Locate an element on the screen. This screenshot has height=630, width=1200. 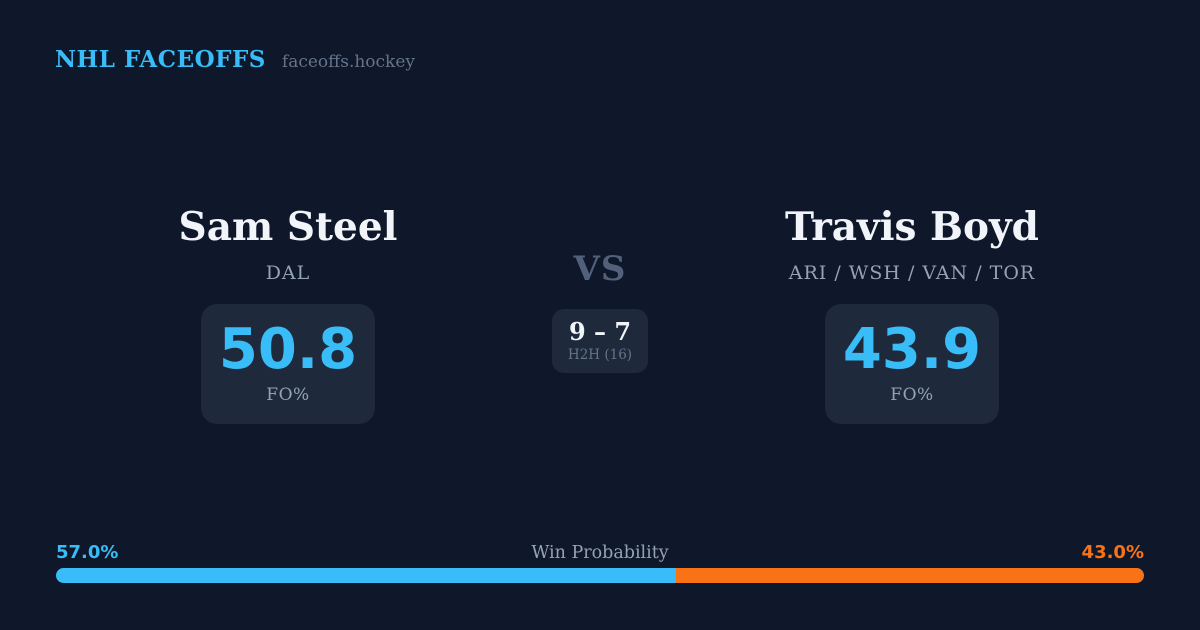
stat-card: 43.9 FO% is located at coordinates (912, 363).